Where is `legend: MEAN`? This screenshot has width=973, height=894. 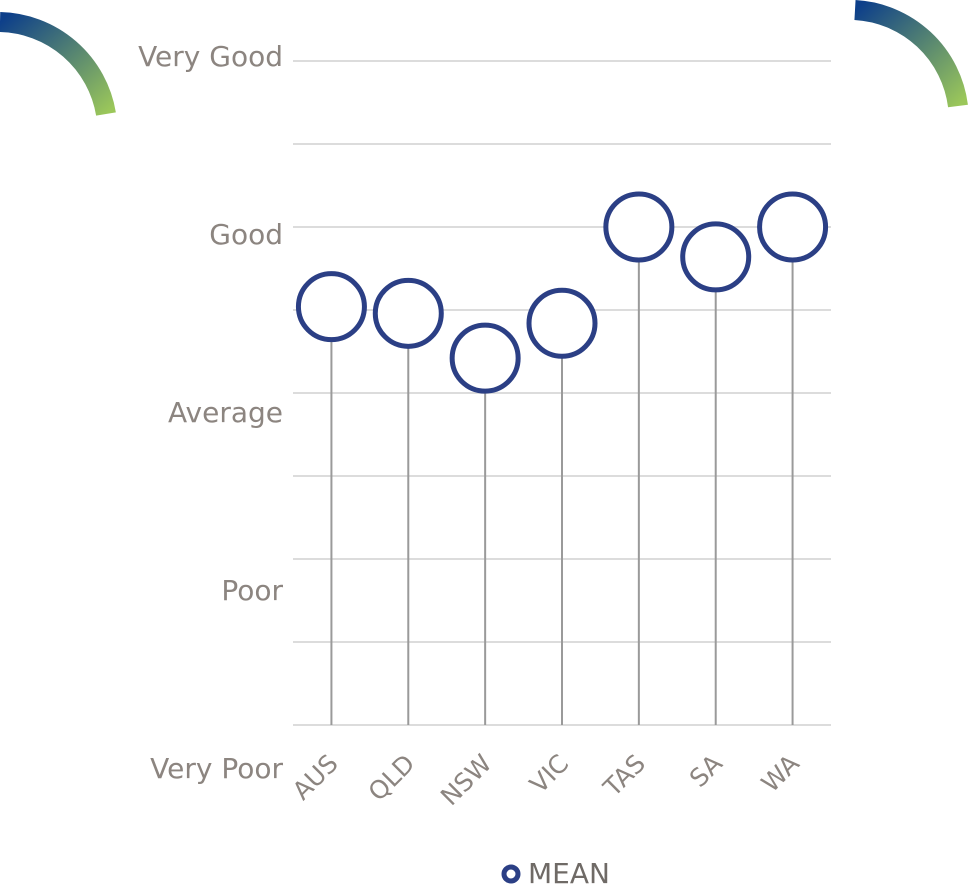 legend: MEAN is located at coordinates (555, 873).